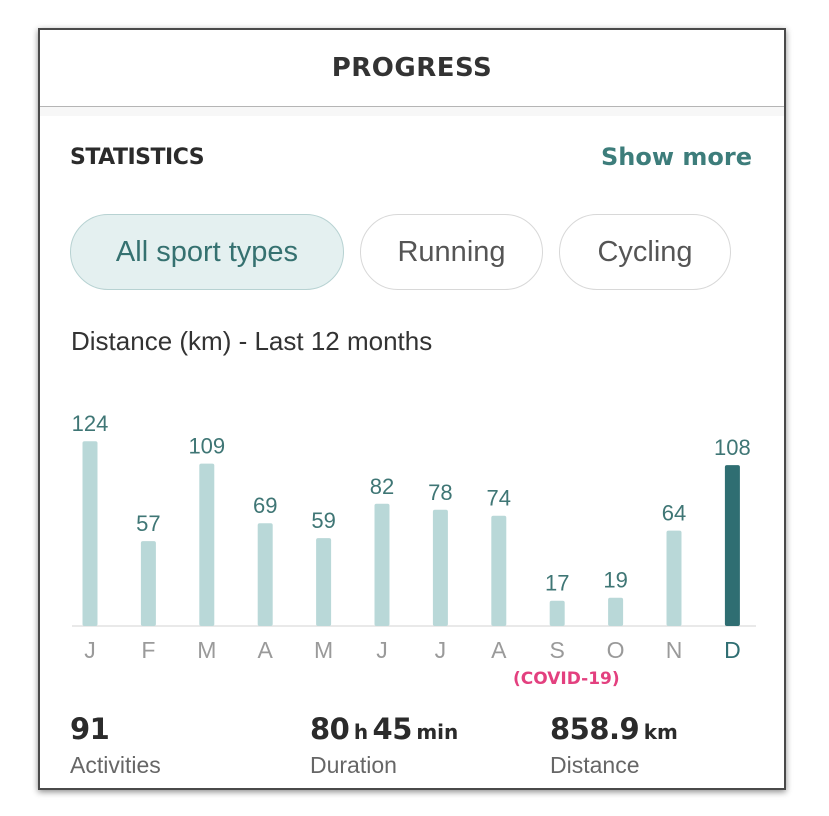 The image size is (829, 816). Describe the element at coordinates (252, 341) in the screenshot. I see `chart-title: Distance (km) - Last 12 months` at that location.